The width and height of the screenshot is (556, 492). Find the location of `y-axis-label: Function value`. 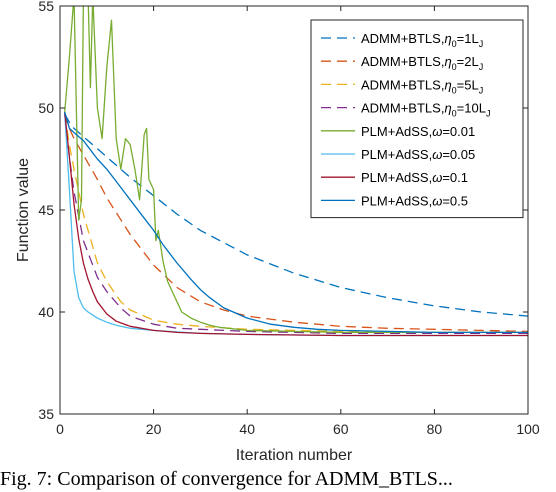

y-axis-label: Function value is located at coordinates (23, 210).